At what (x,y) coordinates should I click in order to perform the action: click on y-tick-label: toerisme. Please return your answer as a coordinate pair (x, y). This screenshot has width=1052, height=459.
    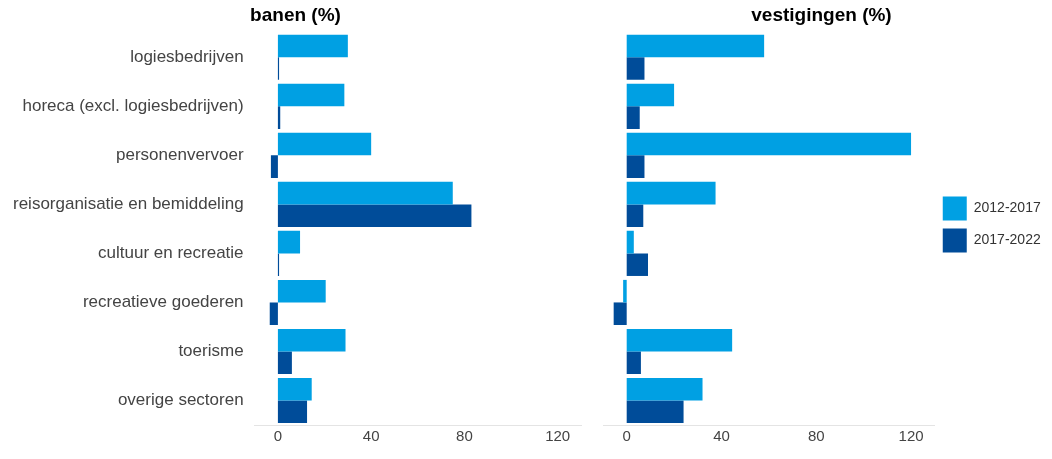
    Looking at the image, I should click on (211, 351).